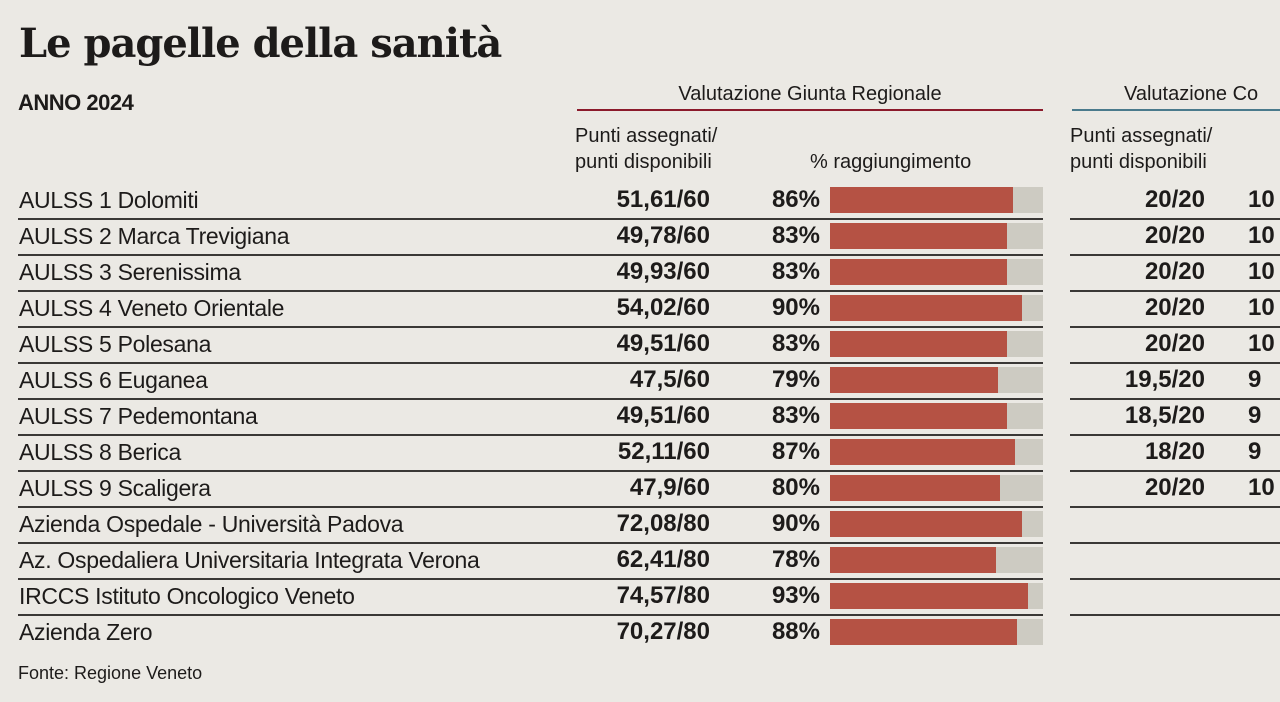  What do you see at coordinates (795, 631) in the screenshot?
I see `row-pct-label: 88%` at bounding box center [795, 631].